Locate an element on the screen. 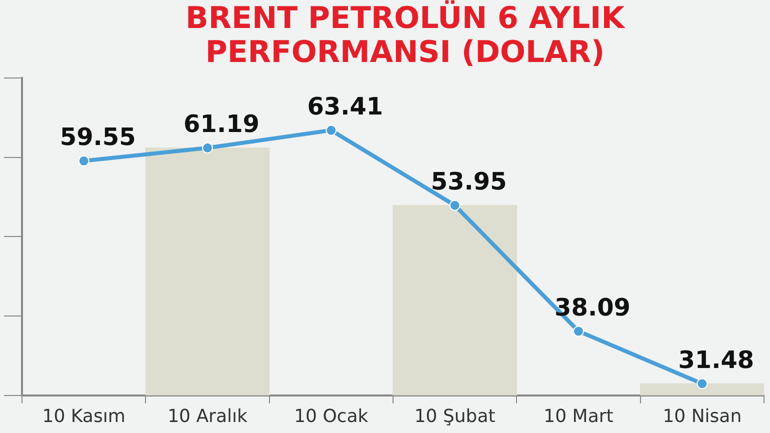 The width and height of the screenshot is (770, 433). data-label: 59.55 is located at coordinates (98, 137).